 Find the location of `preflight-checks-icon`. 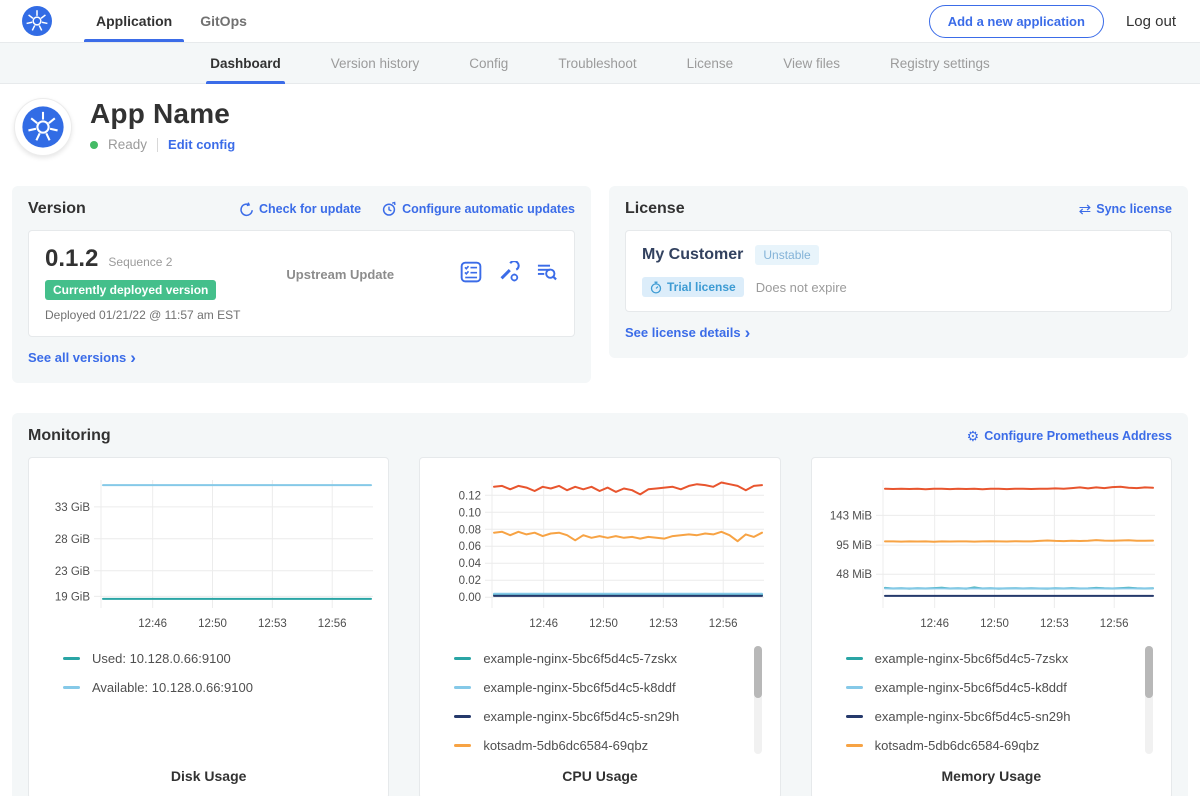

preflight-checks-icon is located at coordinates (471, 272).